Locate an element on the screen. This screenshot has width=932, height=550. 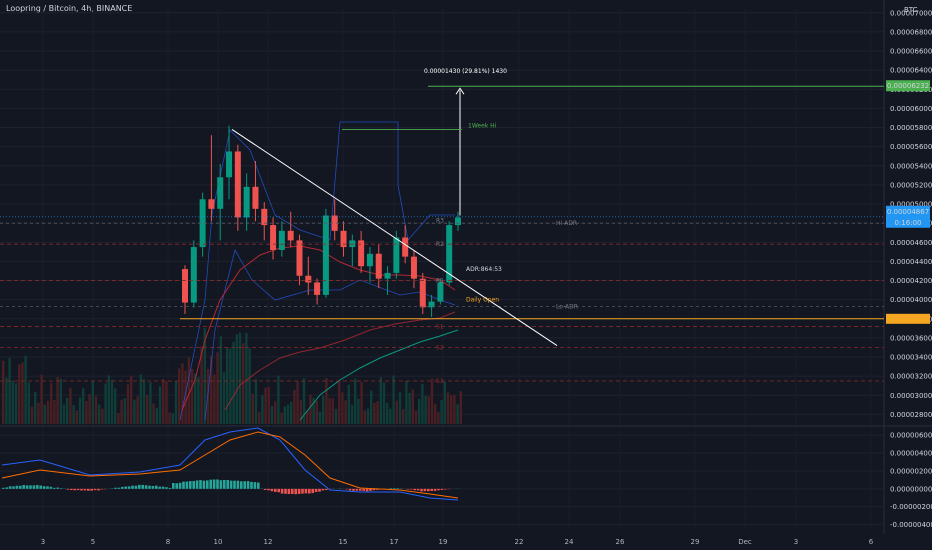
moving-average-dark is located at coordinates (340, 361).